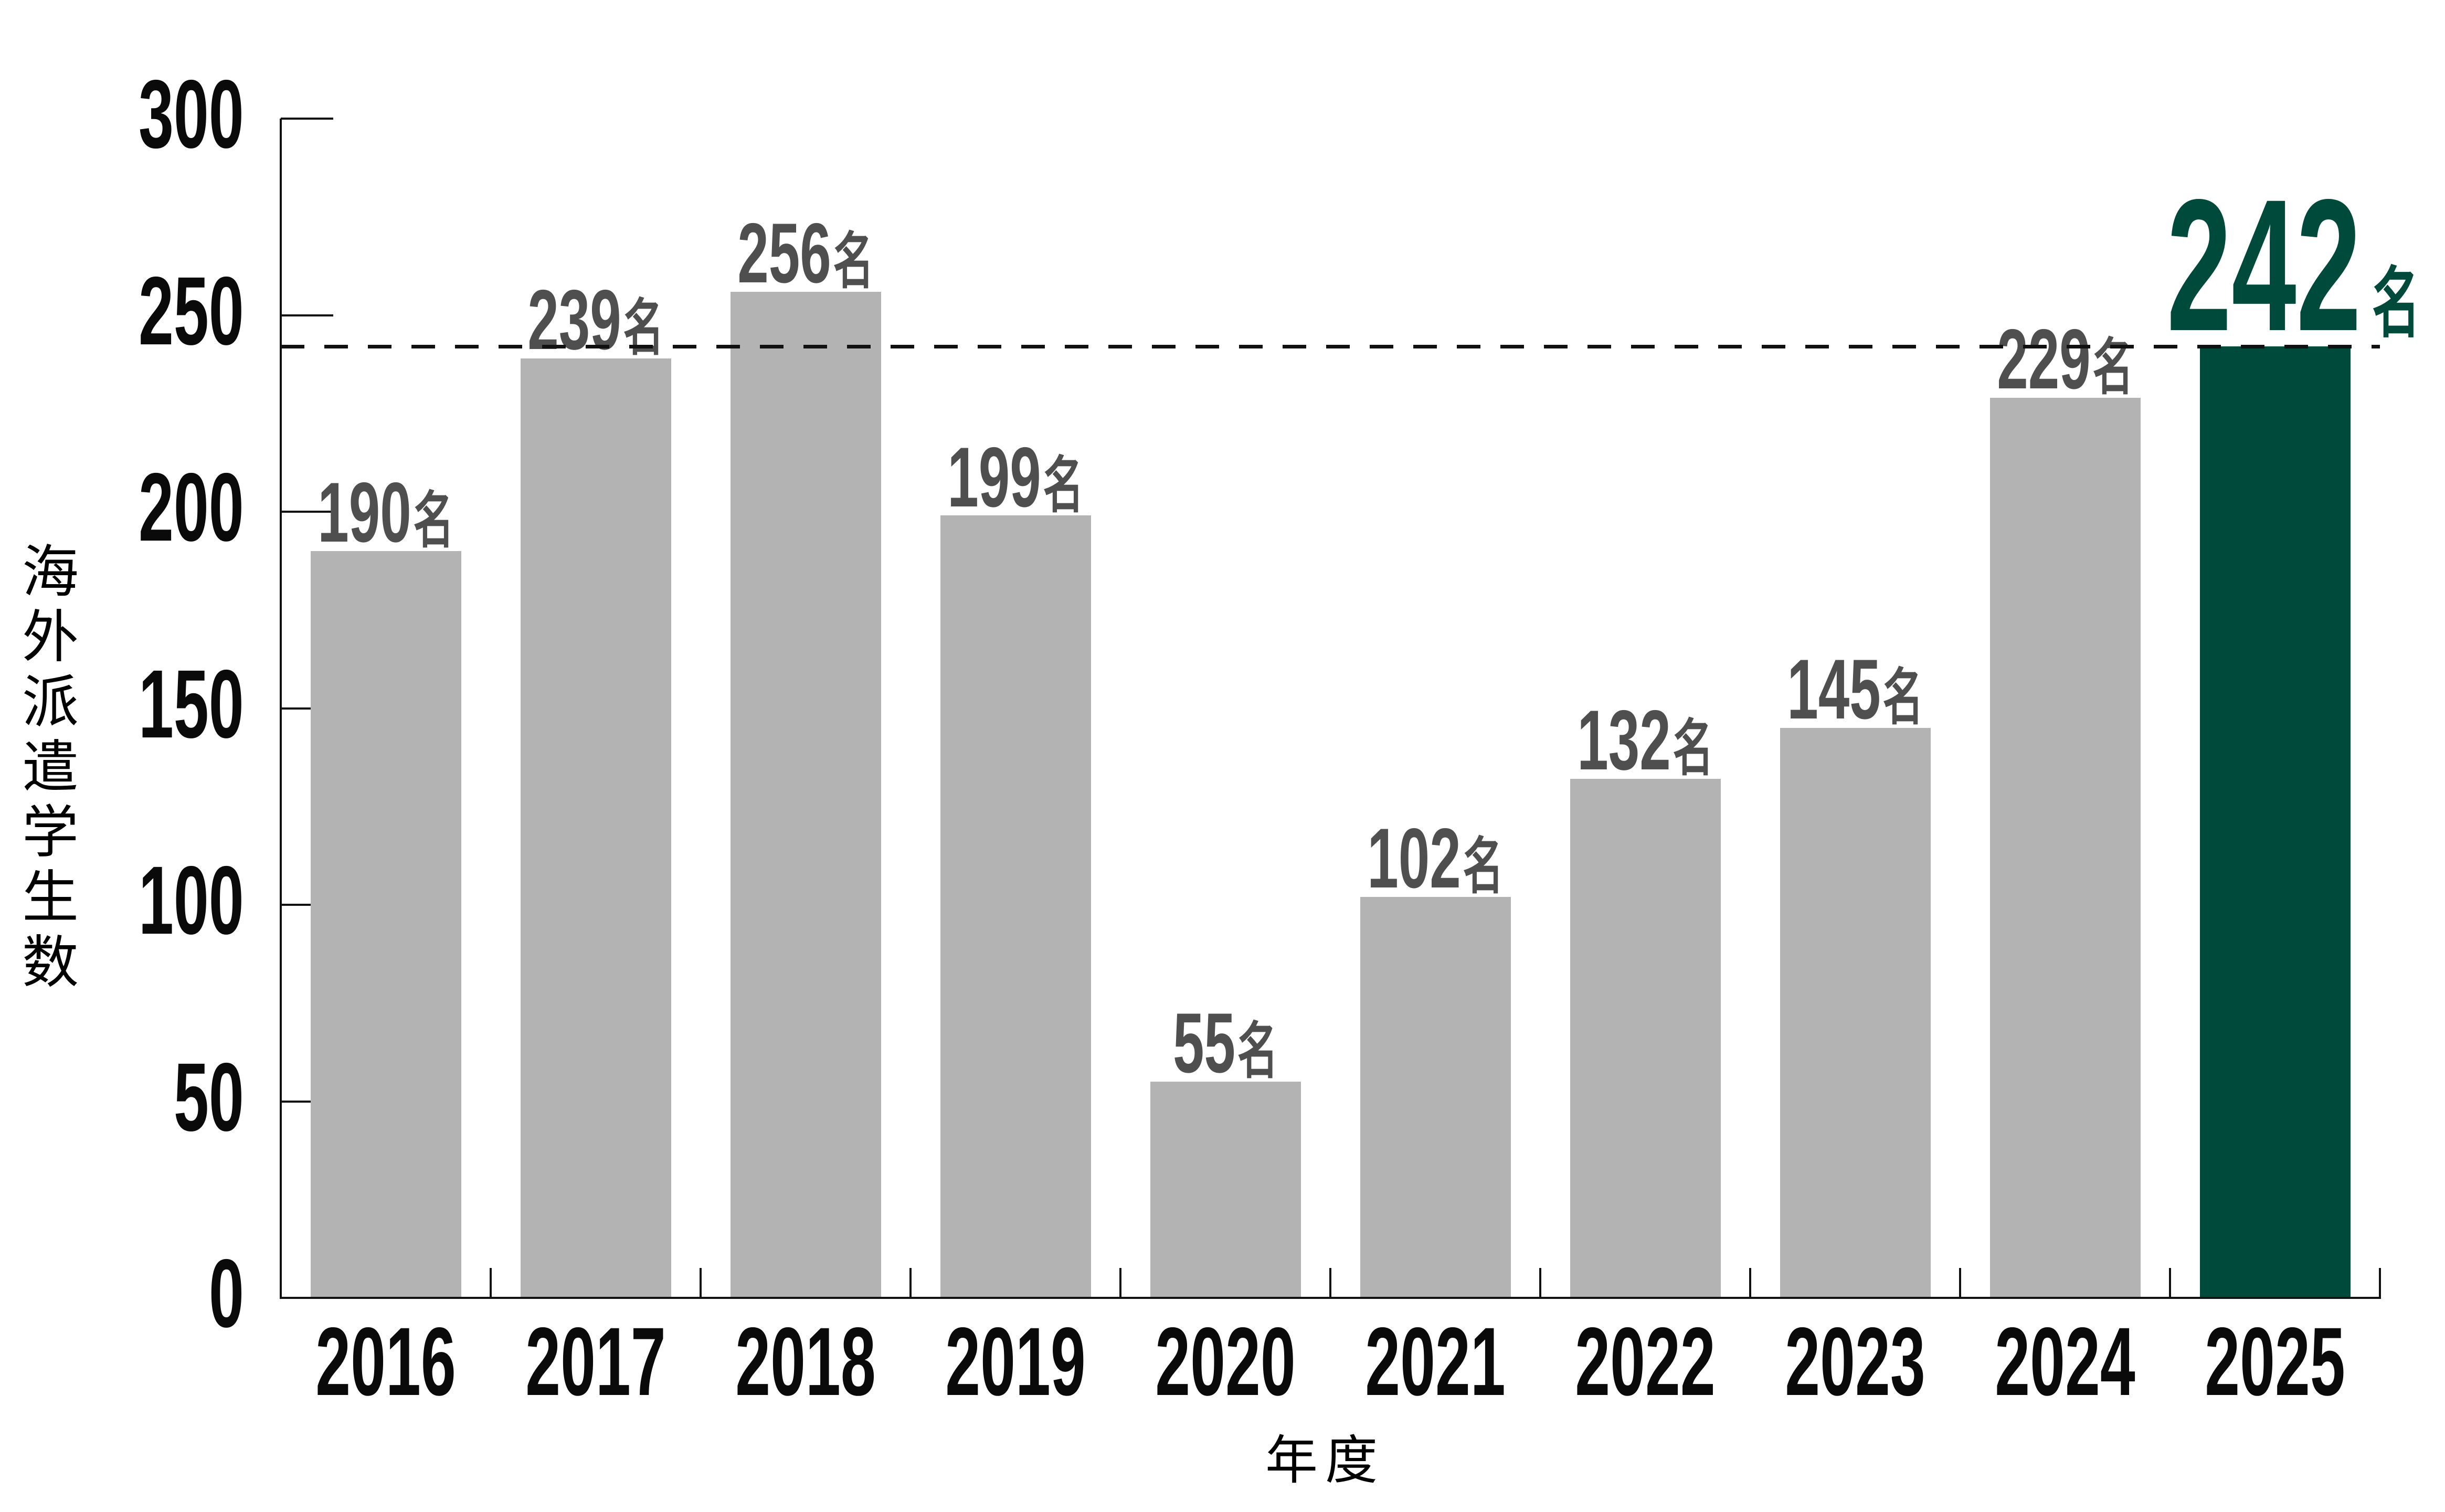  What do you see at coordinates (1834, 689) in the screenshot?
I see `value-number: 145` at bounding box center [1834, 689].